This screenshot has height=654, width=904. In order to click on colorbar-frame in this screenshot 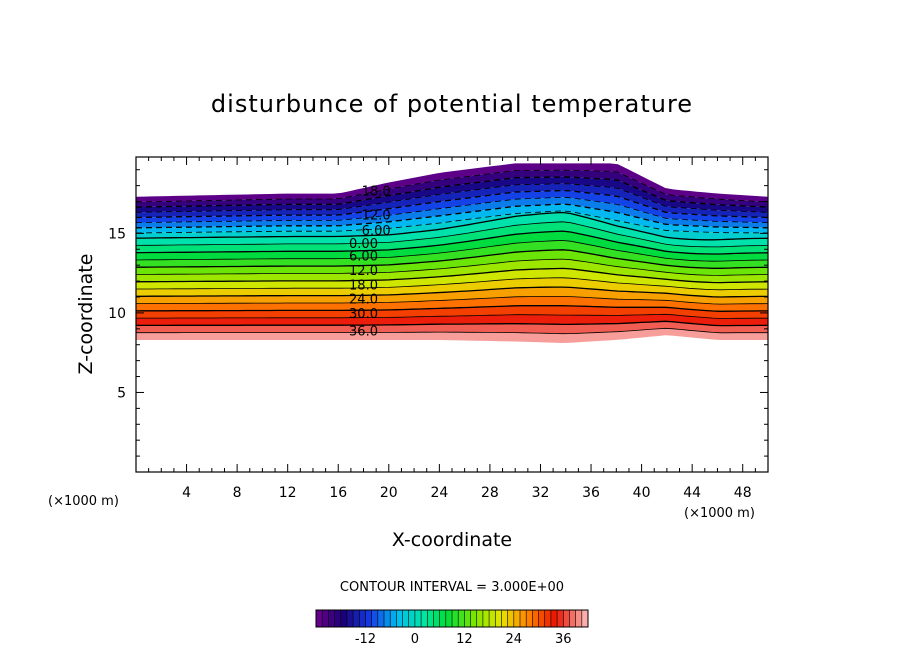, I will do `click(452, 618)`.